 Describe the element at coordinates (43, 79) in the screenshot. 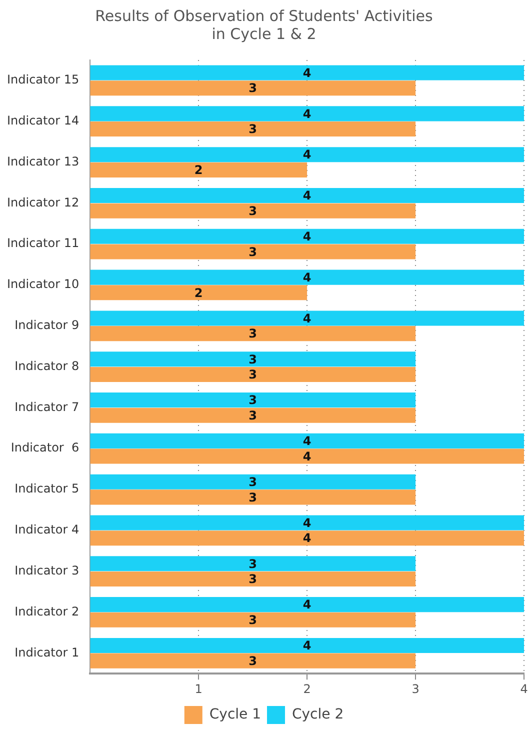

I see `y-tick-label: Indicator 15` at that location.